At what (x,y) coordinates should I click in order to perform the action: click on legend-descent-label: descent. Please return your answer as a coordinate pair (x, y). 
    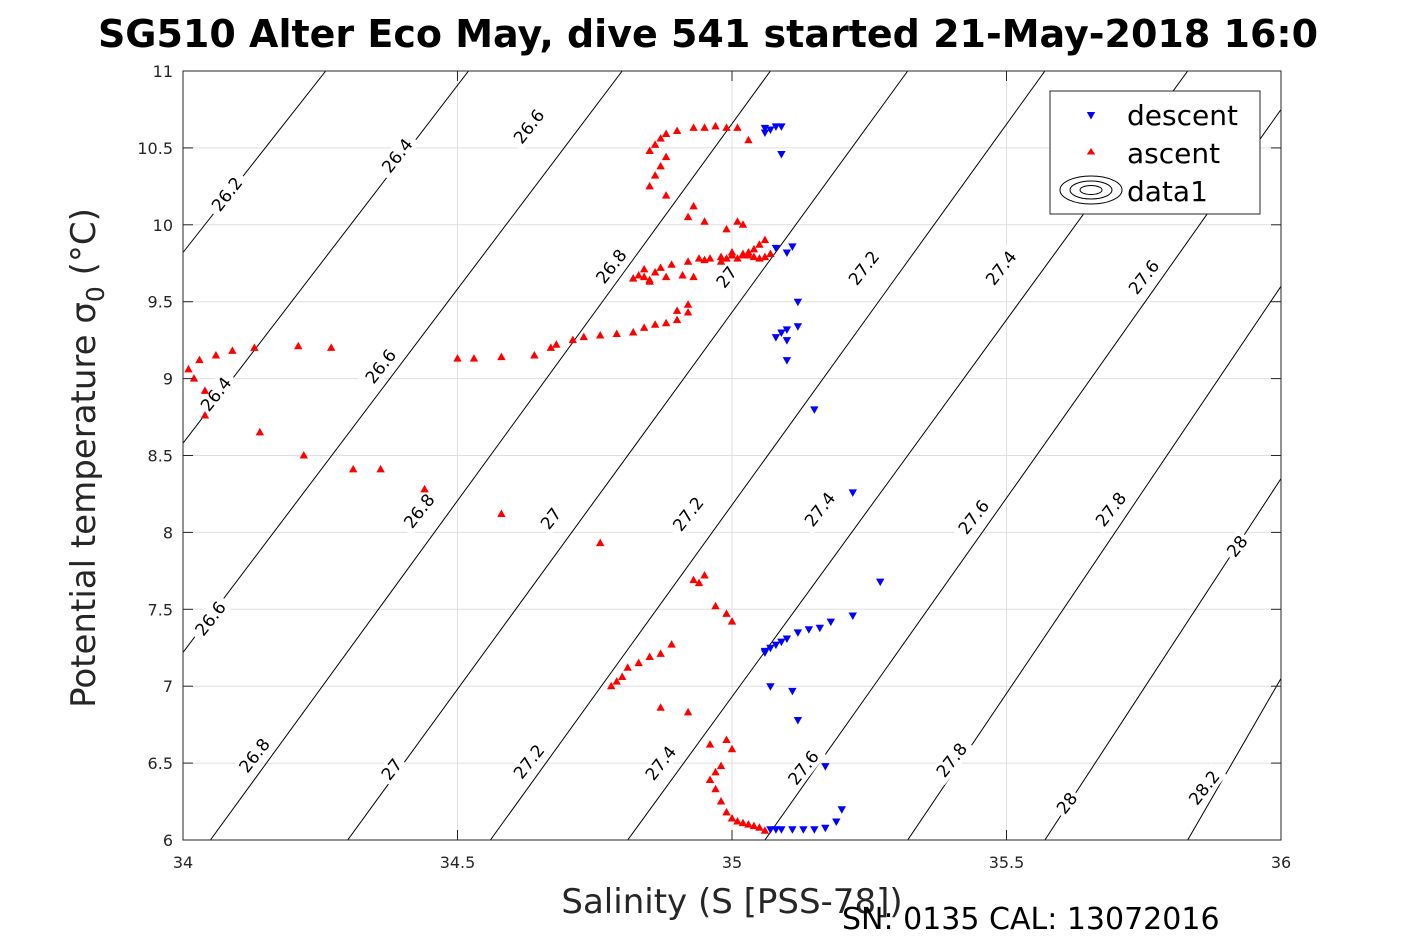
    Looking at the image, I should click on (1182, 115).